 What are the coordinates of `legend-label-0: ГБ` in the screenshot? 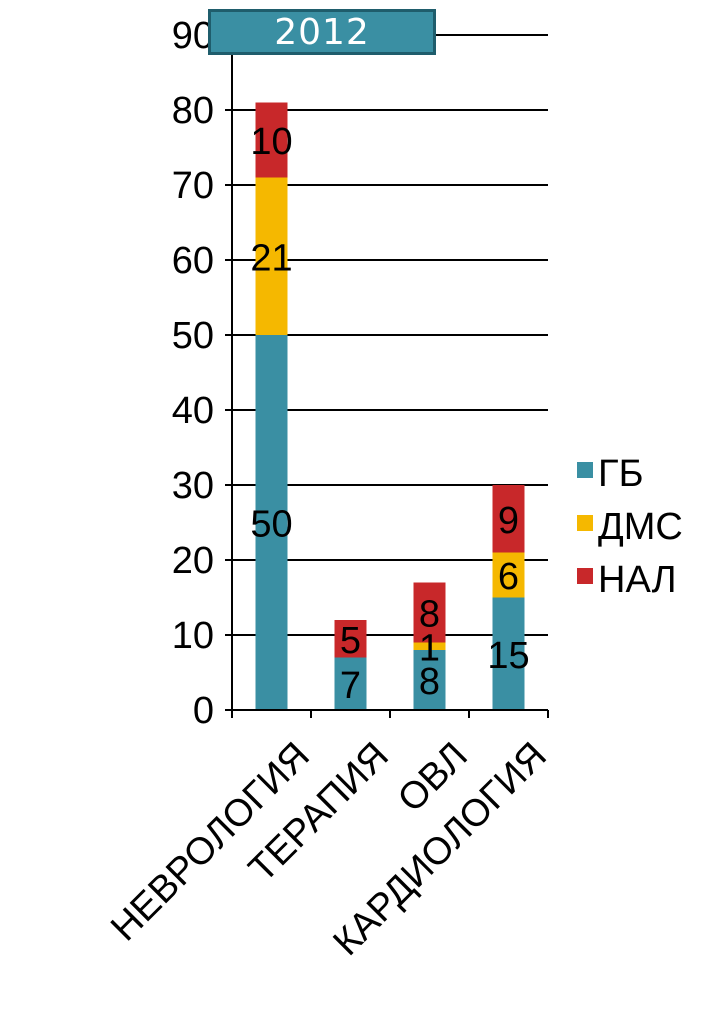 It's located at (621, 474).